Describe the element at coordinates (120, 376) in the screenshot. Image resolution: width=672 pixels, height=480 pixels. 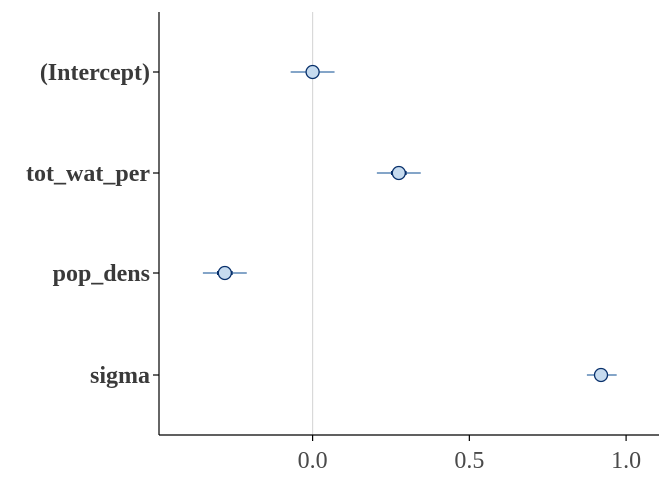
I see `y-tick-label: sigma` at that location.